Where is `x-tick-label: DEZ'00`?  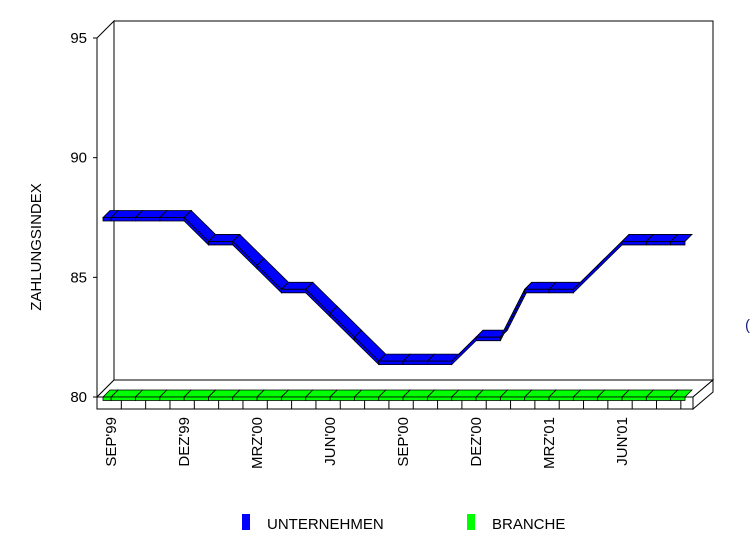
x-tick-label: DEZ'00 is located at coordinates (476, 442).